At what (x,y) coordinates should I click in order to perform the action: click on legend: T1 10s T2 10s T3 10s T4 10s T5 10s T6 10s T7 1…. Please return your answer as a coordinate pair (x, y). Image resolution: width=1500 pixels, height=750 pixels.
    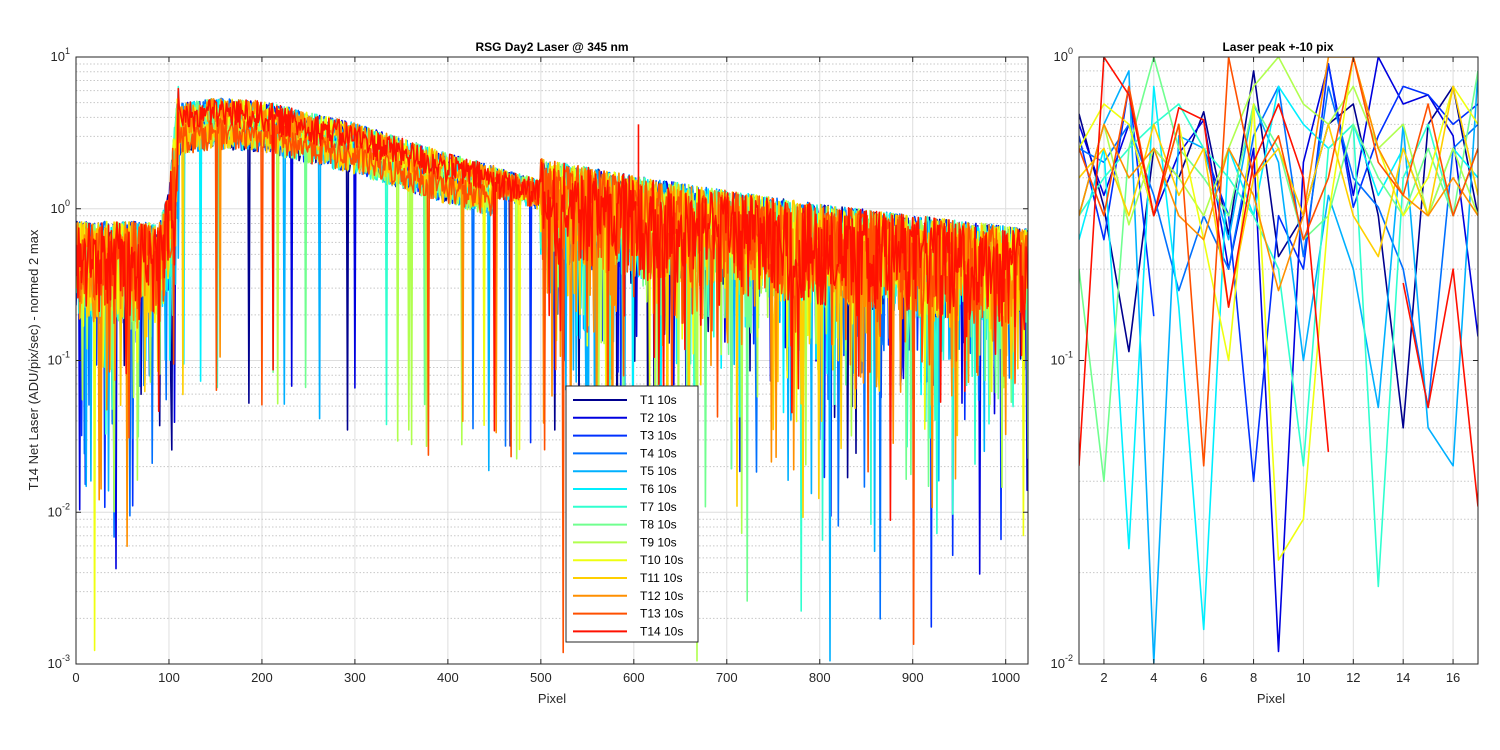
    Looking at the image, I should click on (632, 514).